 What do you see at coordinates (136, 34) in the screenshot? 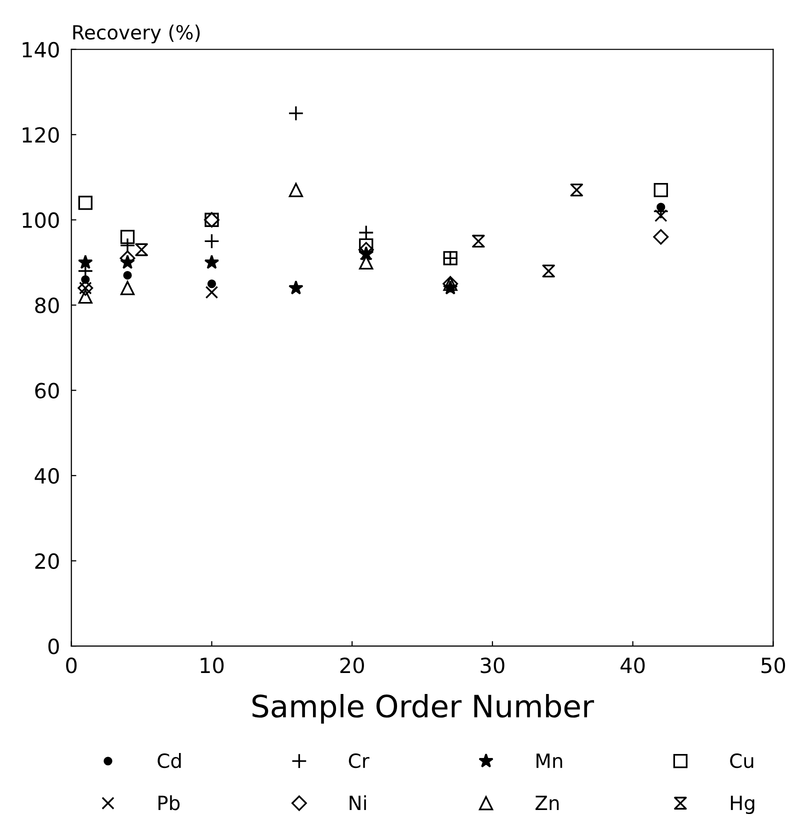
I see `y-axis-title: Recovery (%)` at bounding box center [136, 34].